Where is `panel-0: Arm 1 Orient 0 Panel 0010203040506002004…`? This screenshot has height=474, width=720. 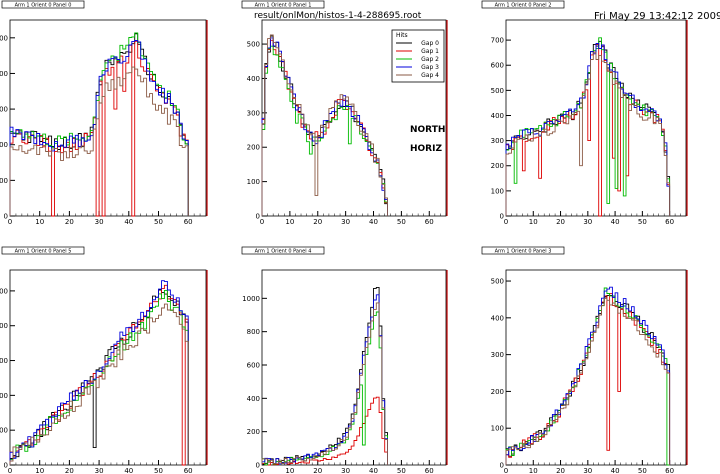 panel-0: Arm 1 Orient 0 Panel 0010203040506002004… is located at coordinates (104, 113).